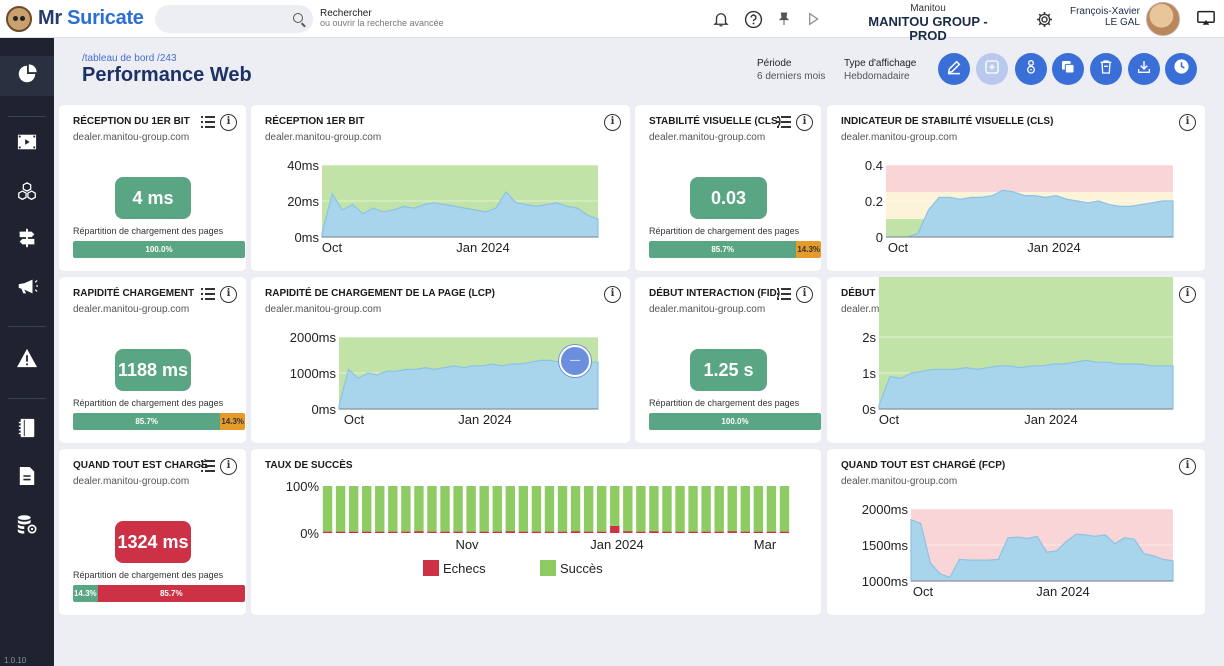 The width and height of the screenshot is (1224, 666). I want to click on y-tick-label: 1s, so click(869, 373).